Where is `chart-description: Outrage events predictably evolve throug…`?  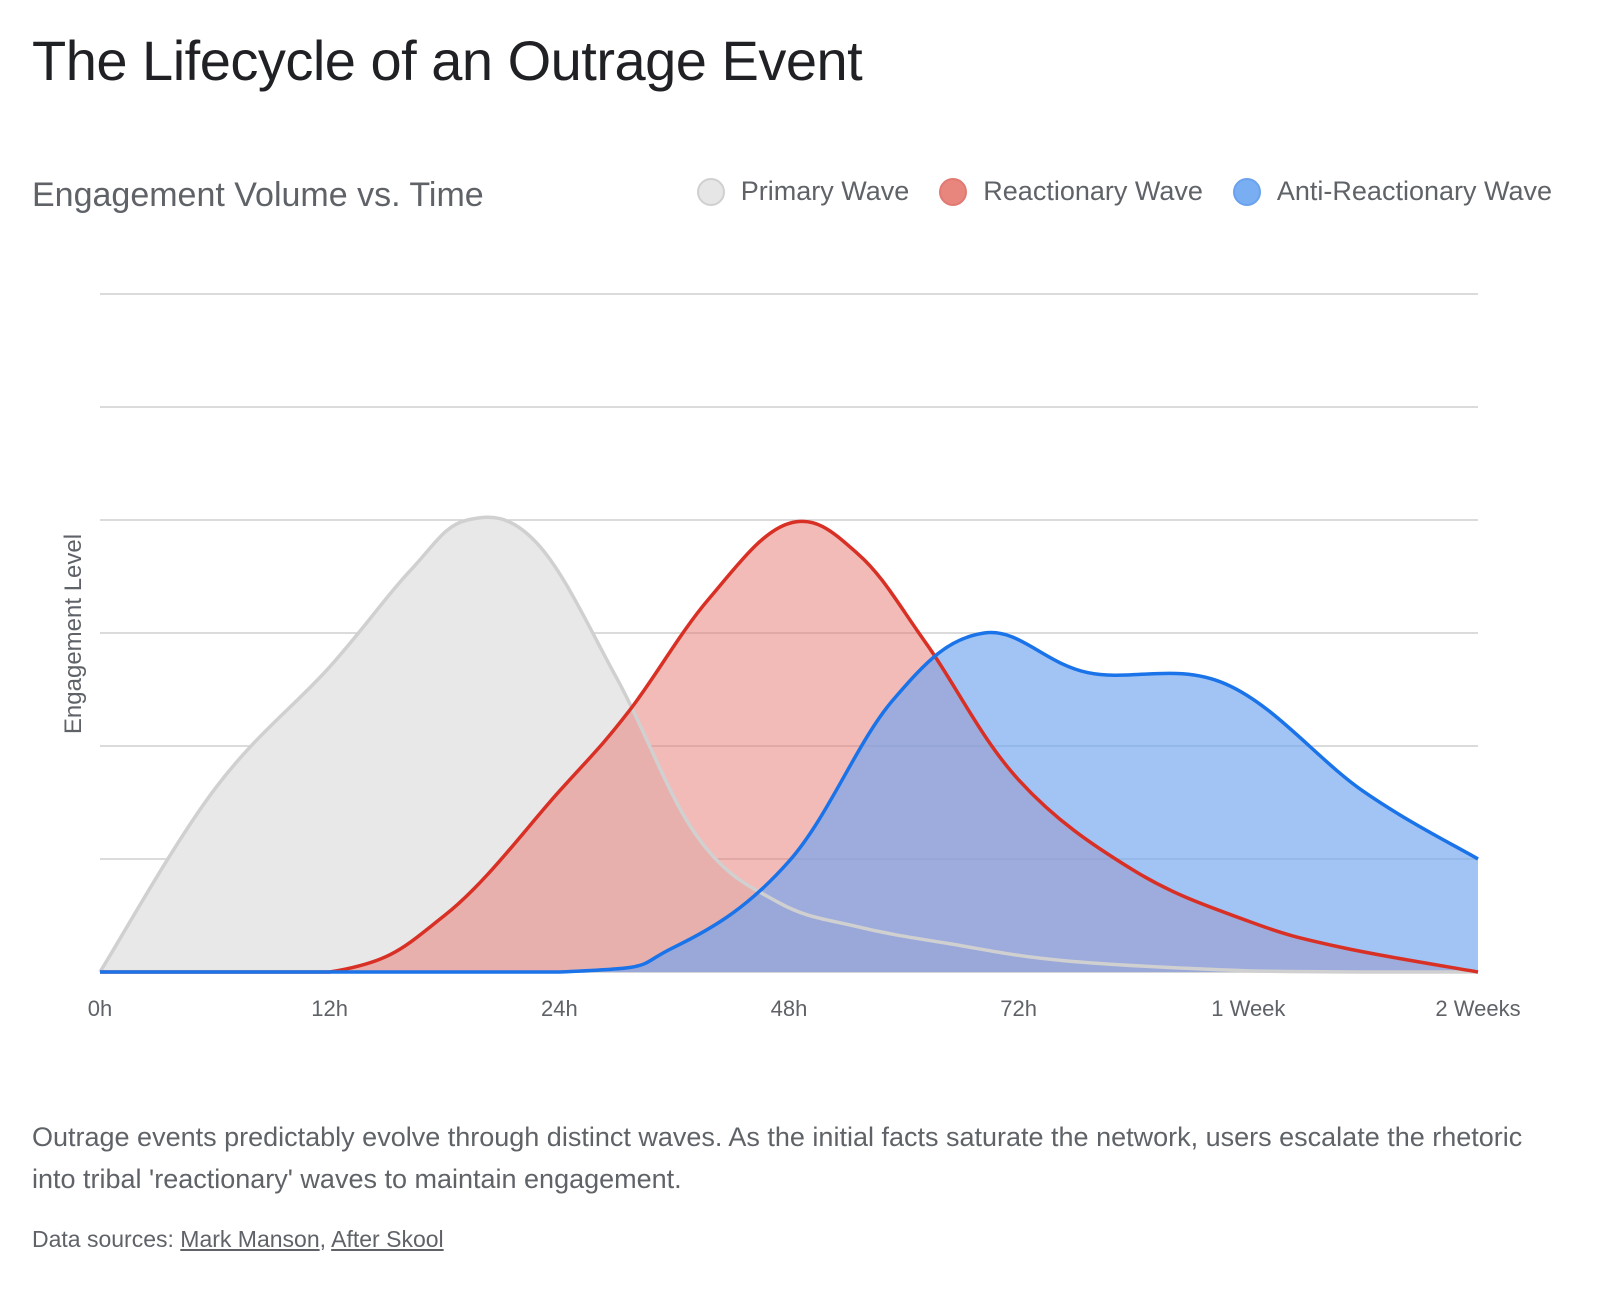 chart-description: Outrage events predictably evolve throug… is located at coordinates (777, 1158).